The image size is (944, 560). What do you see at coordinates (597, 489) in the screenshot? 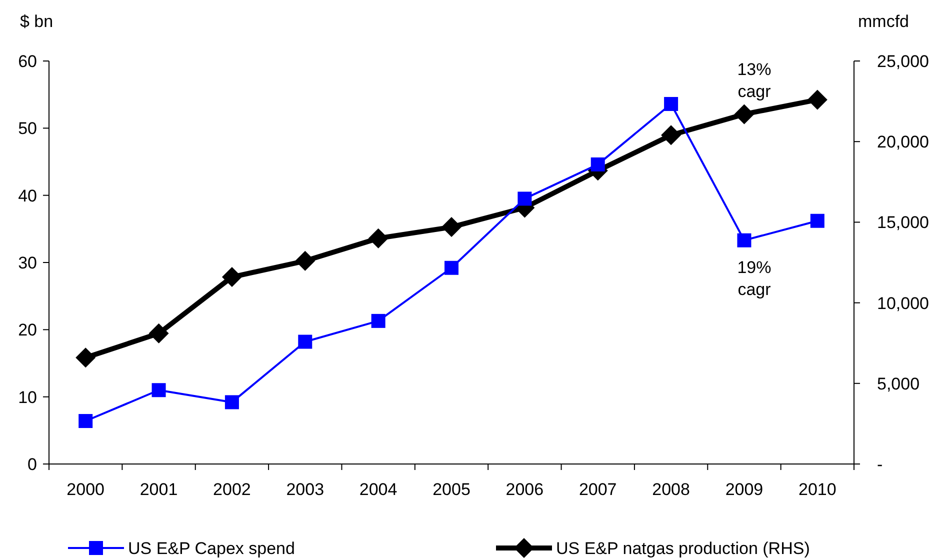
I see `x-tick-label: 2007` at bounding box center [597, 489].